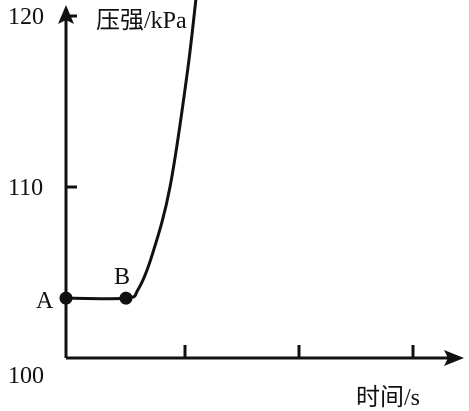 This screenshot has width=469, height=411. What do you see at coordinates (299, 351) in the screenshot?
I see `x-ticks-group` at bounding box center [299, 351].